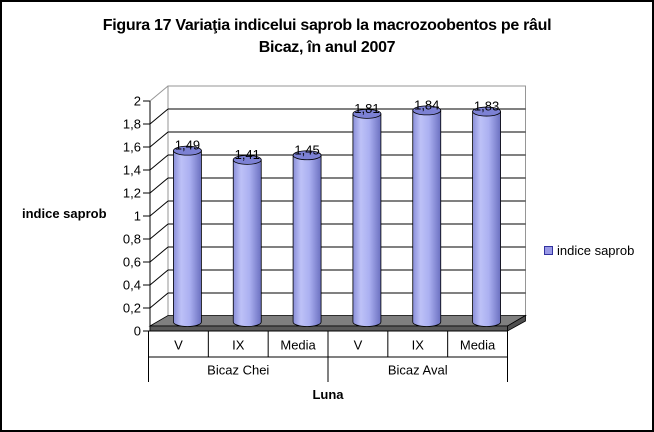 This screenshot has height=432, width=654. I want to click on bar-value-label: 1,49, so click(187, 145).